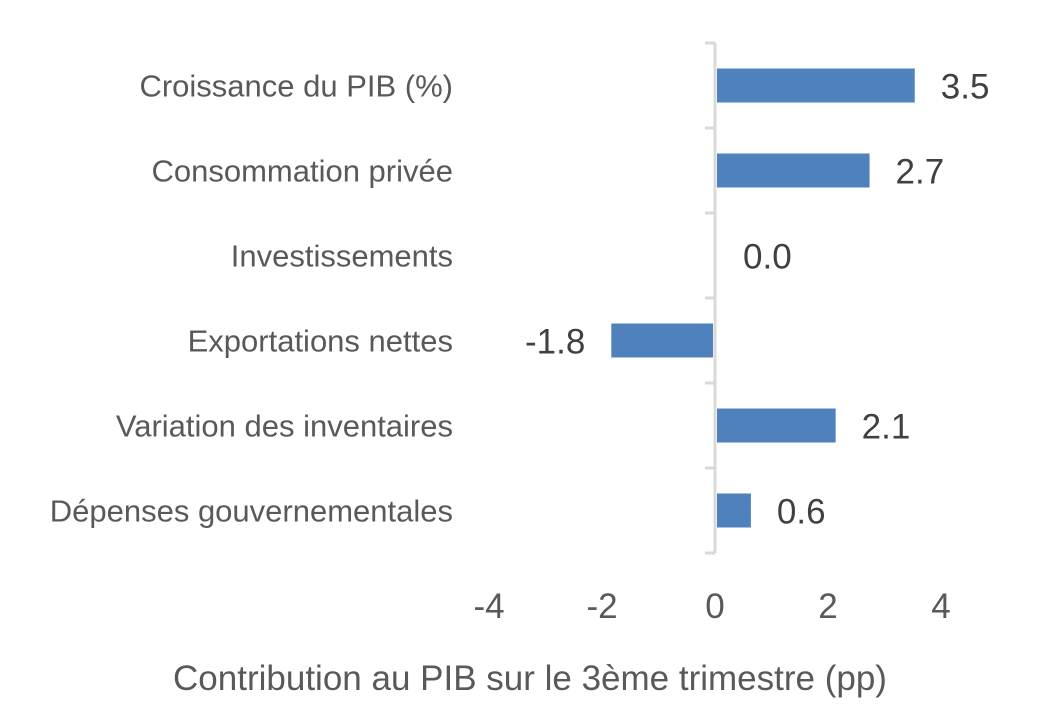 This screenshot has height=709, width=1043. What do you see at coordinates (801, 512) in the screenshot?
I see `value-label: 0.6` at bounding box center [801, 512].